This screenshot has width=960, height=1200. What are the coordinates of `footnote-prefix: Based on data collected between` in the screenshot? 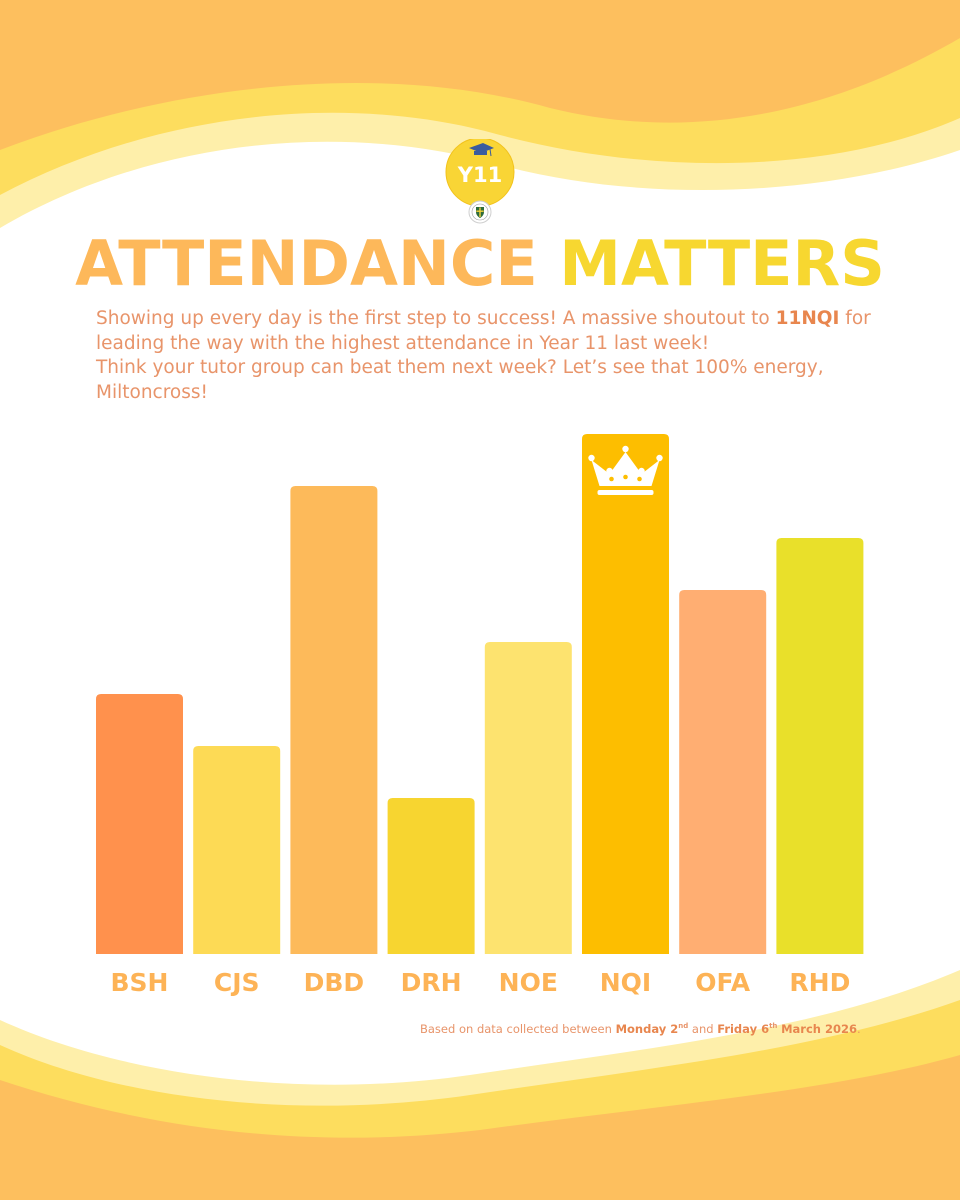 It's located at (518, 1028).